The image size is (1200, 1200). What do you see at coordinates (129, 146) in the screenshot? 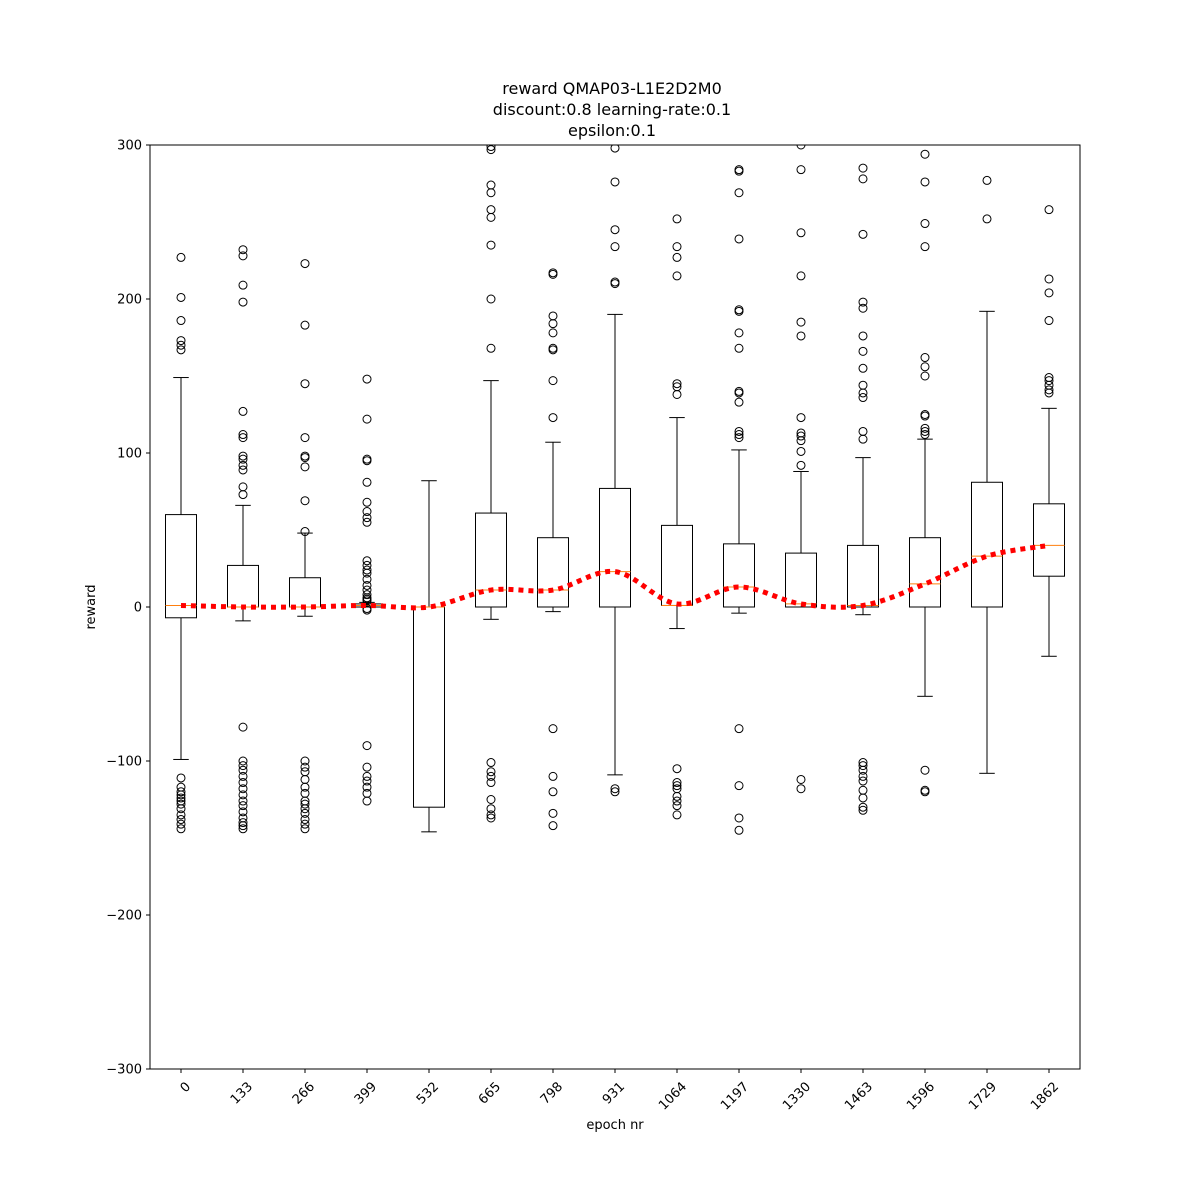
I see `y-tick-label: 300` at bounding box center [129, 146].